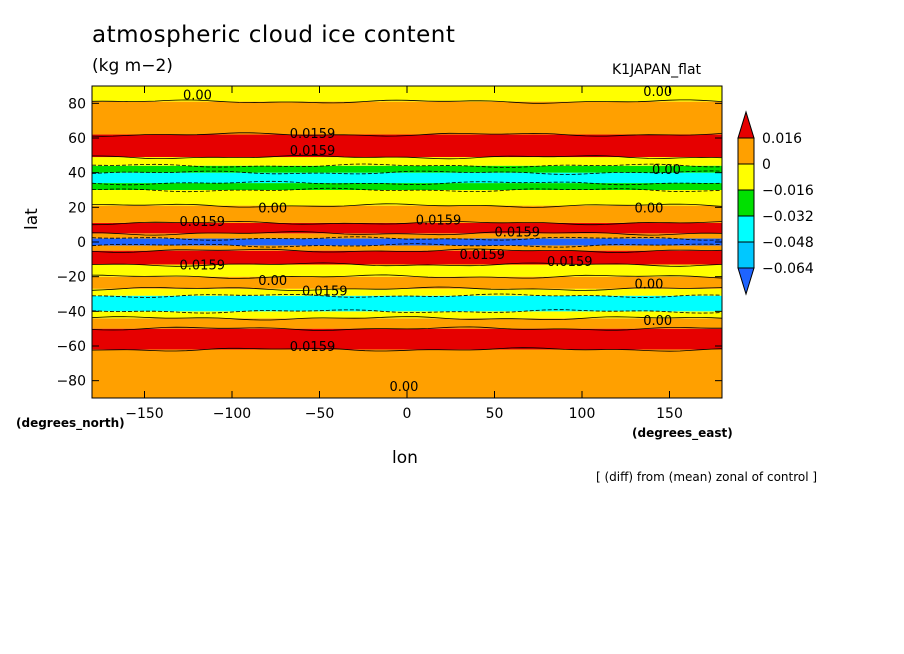 This screenshot has width=904, height=654. I want to click on legend-level-5: −0.064, so click(788, 269).